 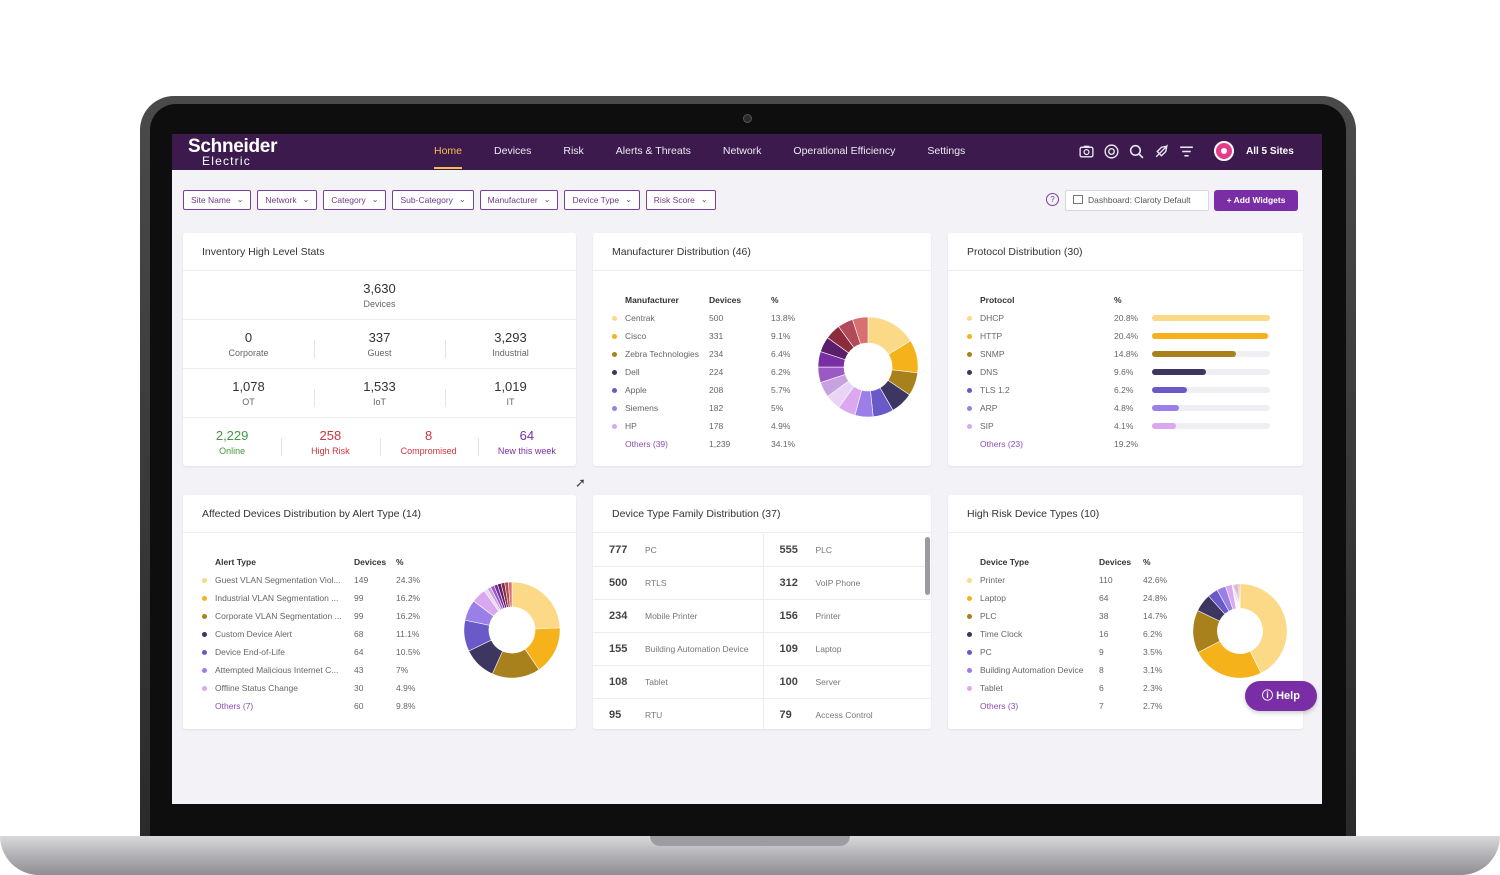 I want to click on avatar, so click(x=1224, y=151).